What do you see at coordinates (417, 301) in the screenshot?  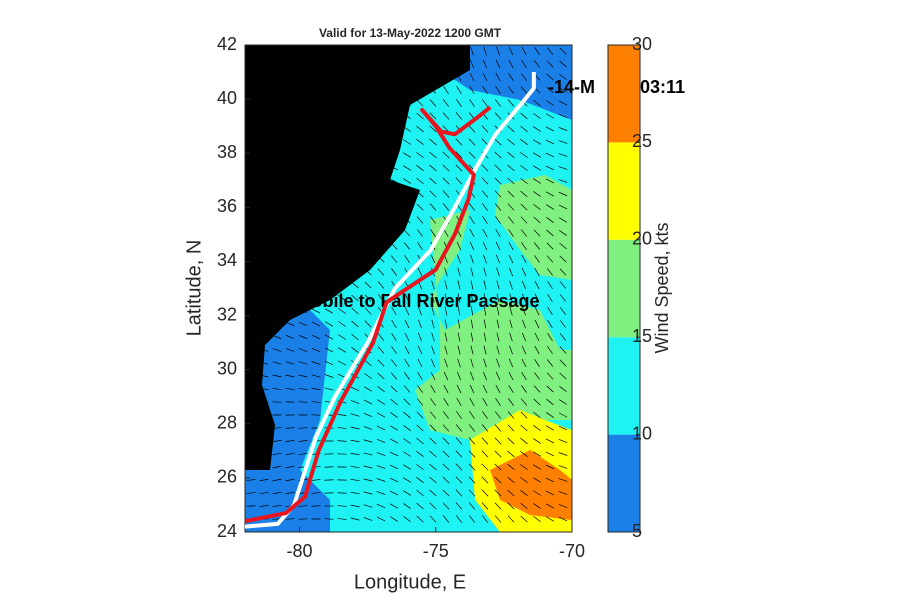 I see `annotation: Mobile to Fall River Passage` at bounding box center [417, 301].